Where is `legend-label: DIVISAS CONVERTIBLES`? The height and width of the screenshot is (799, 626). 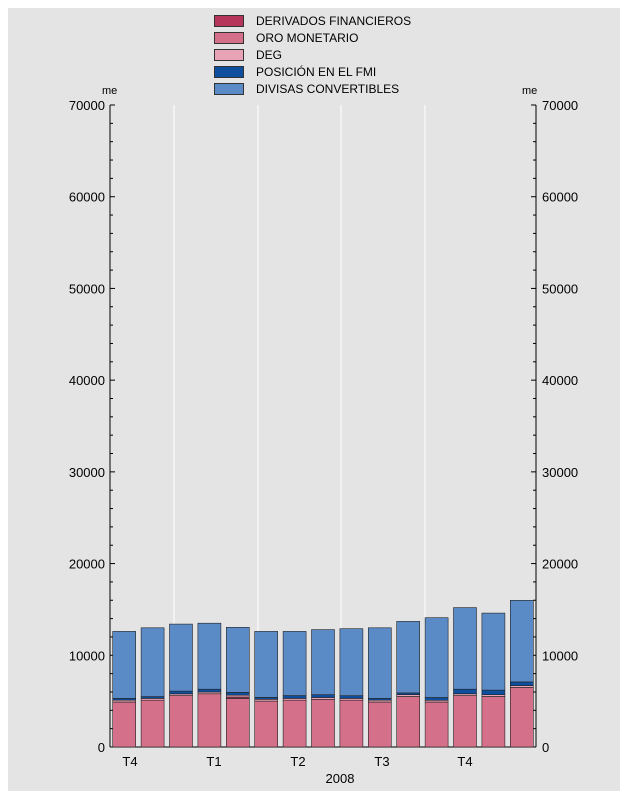
legend-label: DIVISAS CONVERTIBLES is located at coordinates (328, 89).